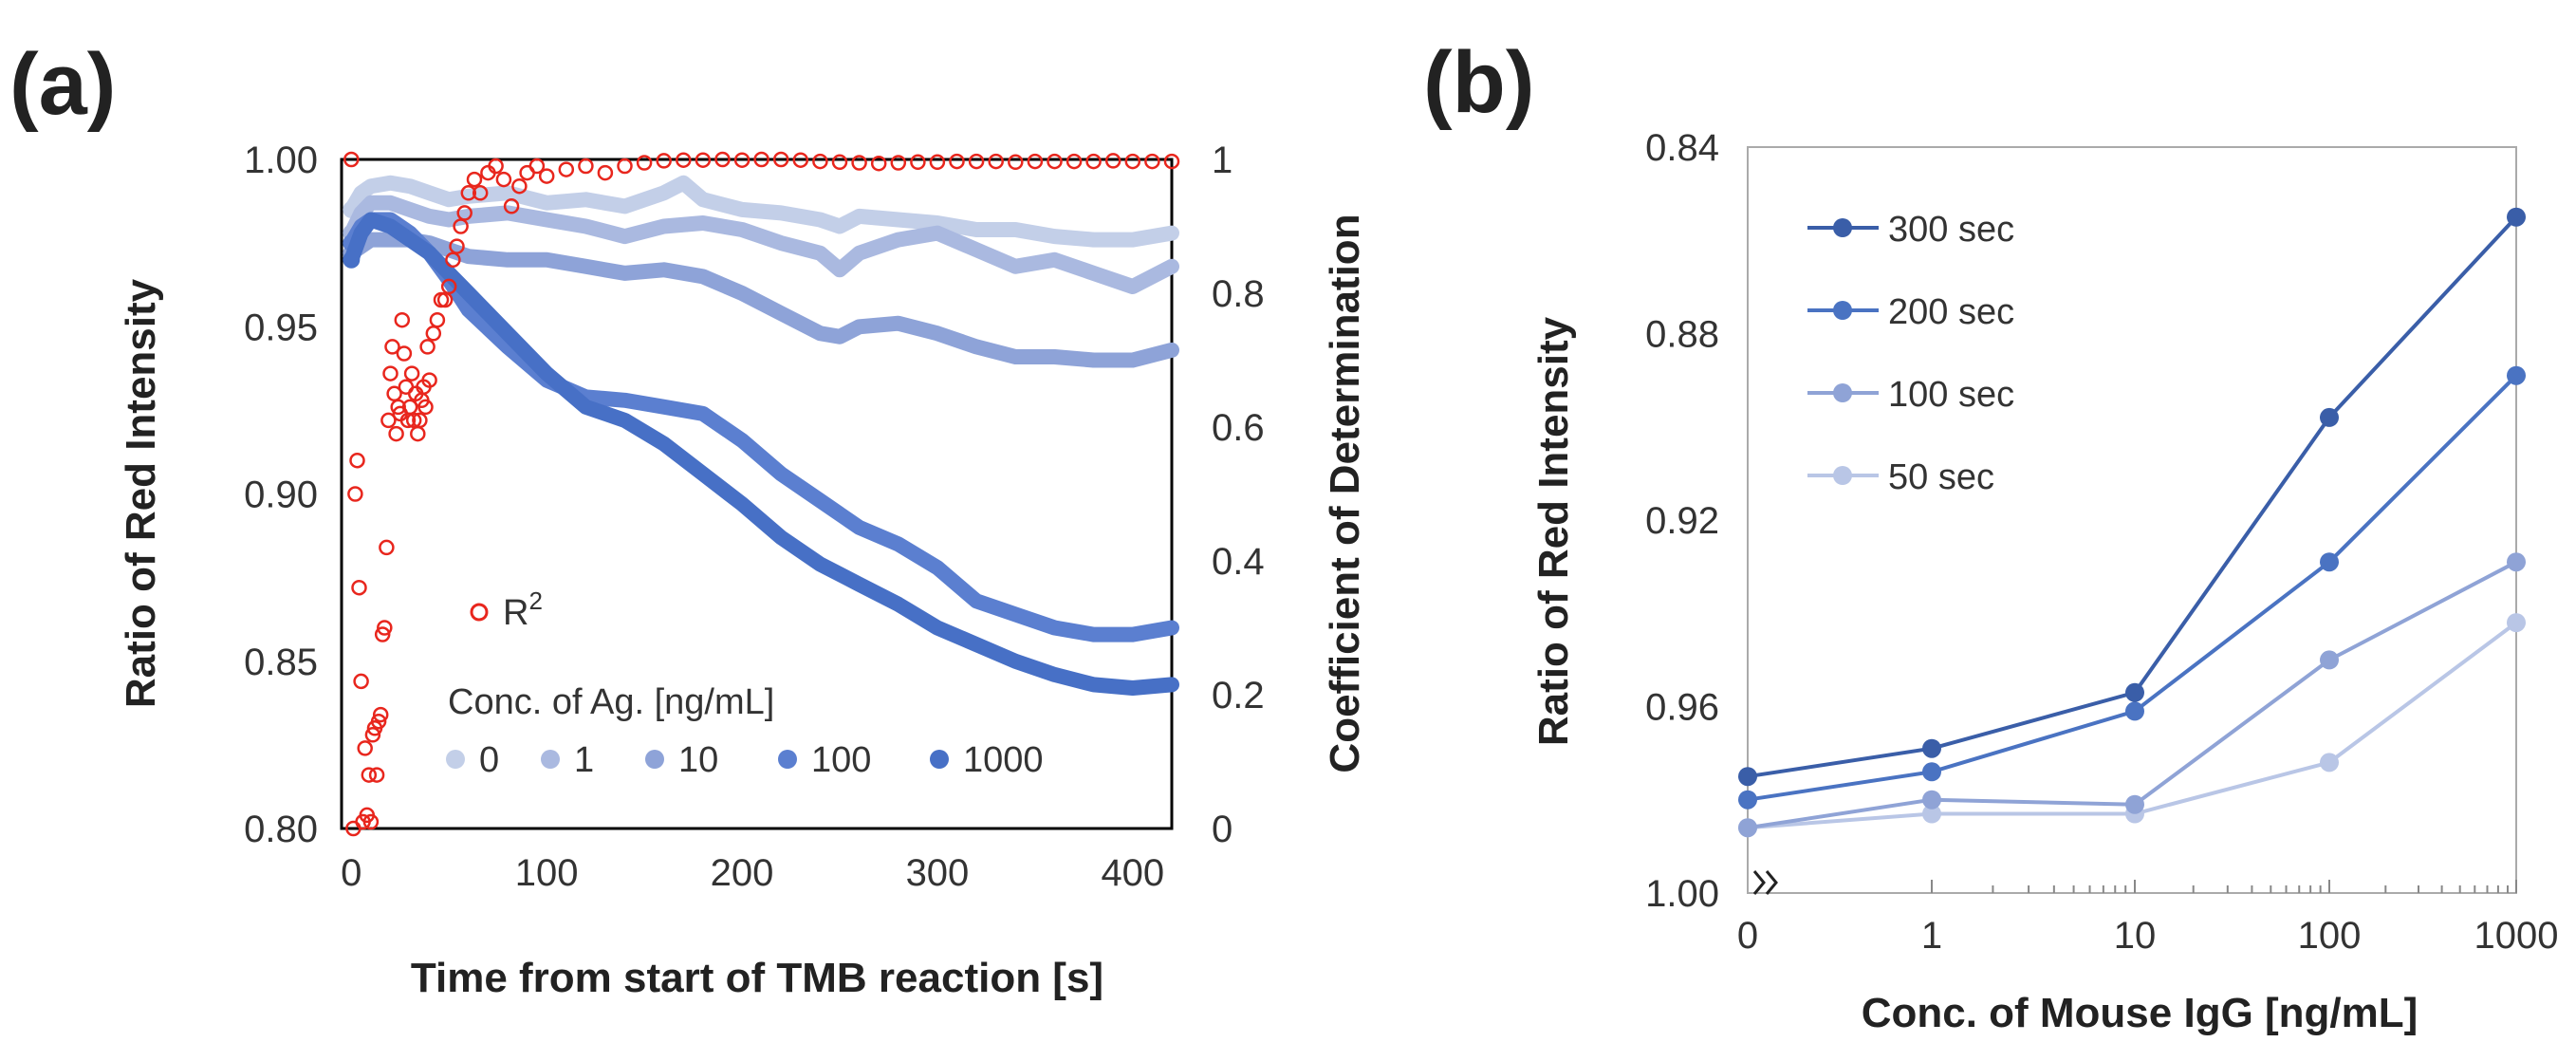 This screenshot has height=1061, width=2576. Describe the element at coordinates (547, 873) in the screenshot. I see `panel-a-xtick-label: 100` at that location.